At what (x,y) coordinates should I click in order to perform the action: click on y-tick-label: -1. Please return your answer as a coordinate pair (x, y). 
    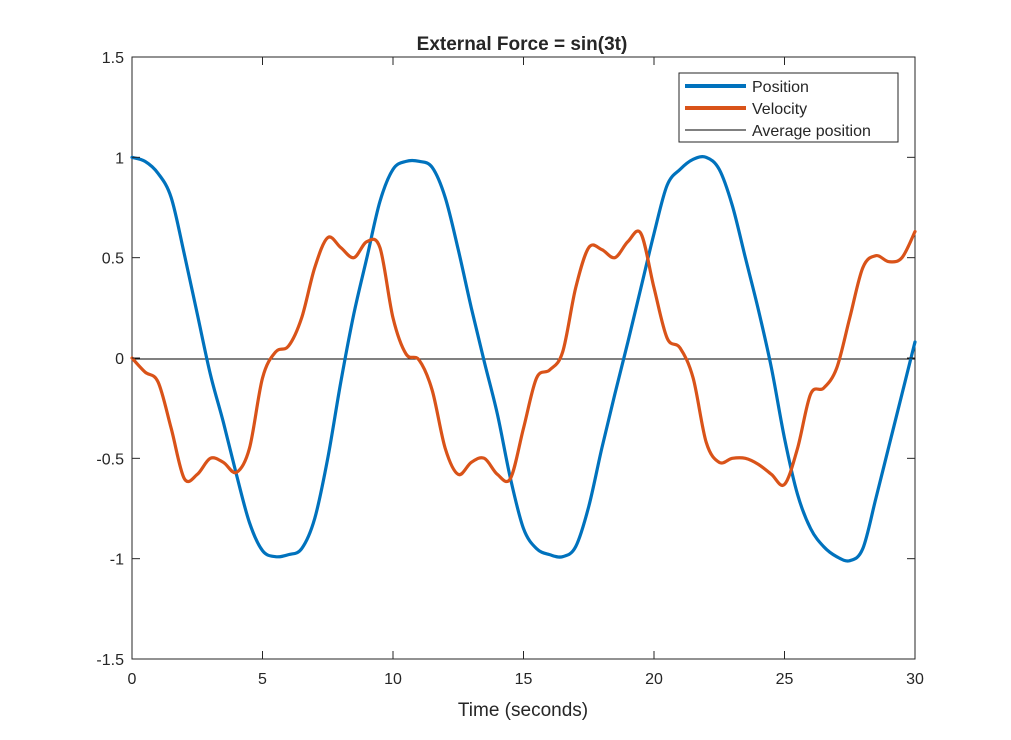
    Looking at the image, I should click on (117, 560).